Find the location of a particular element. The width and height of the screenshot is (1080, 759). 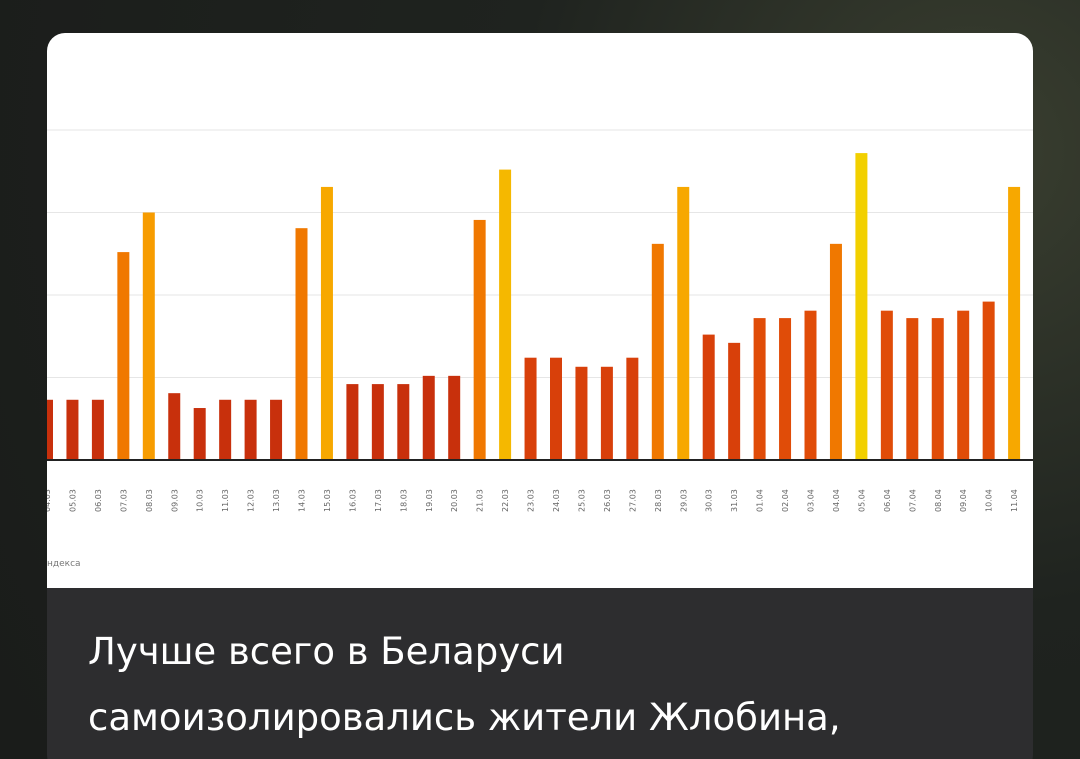

x-tick-label: 07.03 is located at coordinates (123, 500).